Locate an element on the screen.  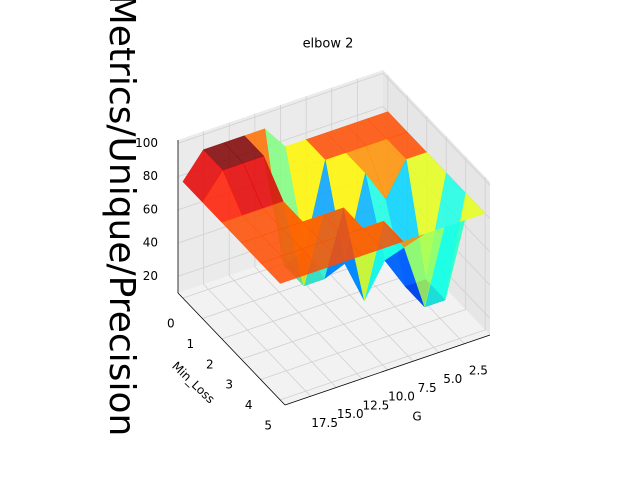
z-tick-label: 60 is located at coordinates (150, 209).